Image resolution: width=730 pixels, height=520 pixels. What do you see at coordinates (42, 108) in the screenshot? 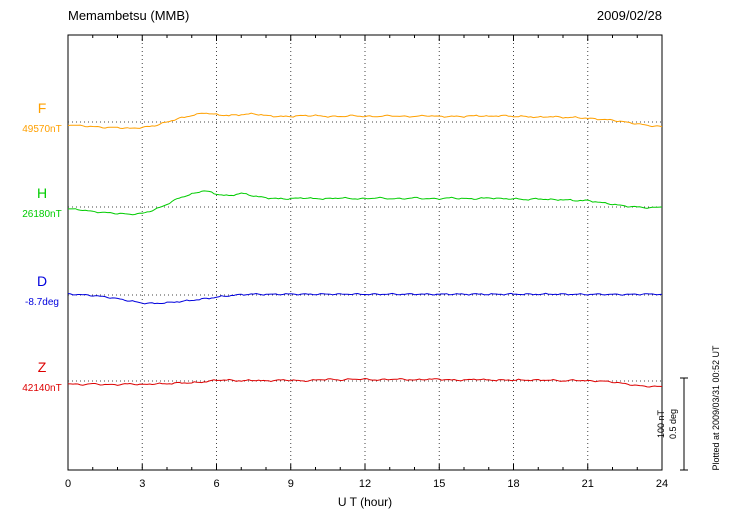
I see `series-letter-F: F` at bounding box center [42, 108].